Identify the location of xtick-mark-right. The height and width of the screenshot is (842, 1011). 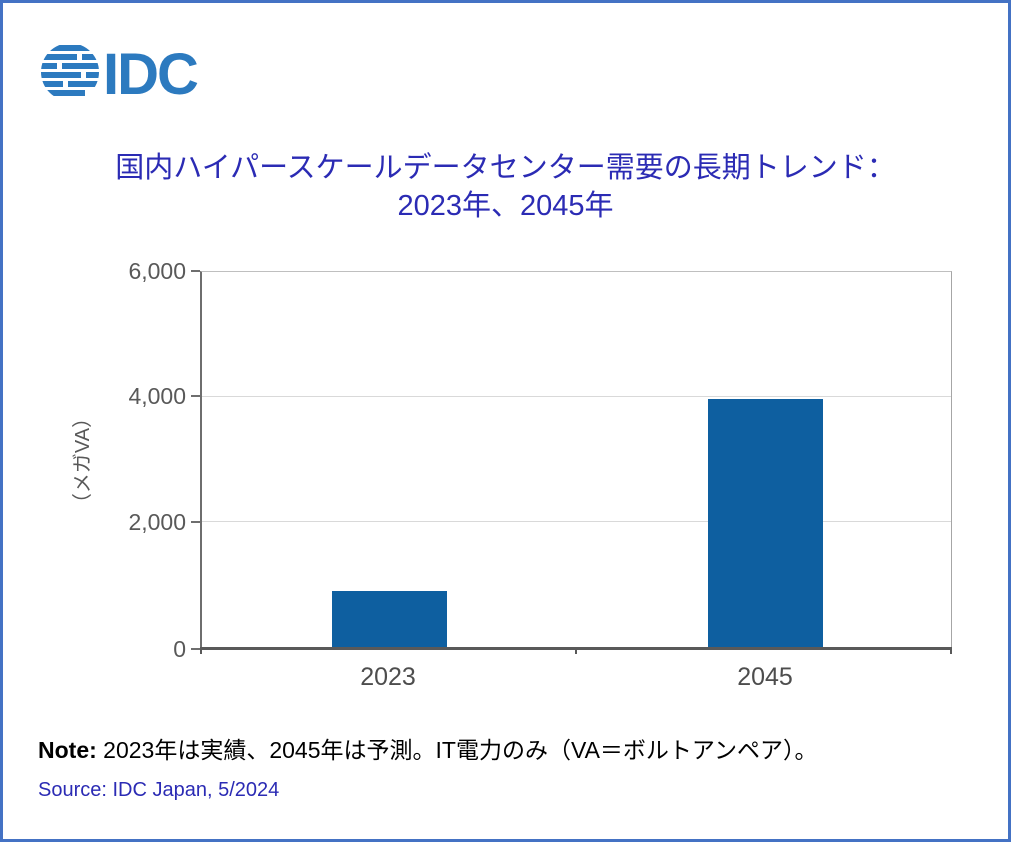
(951, 650).